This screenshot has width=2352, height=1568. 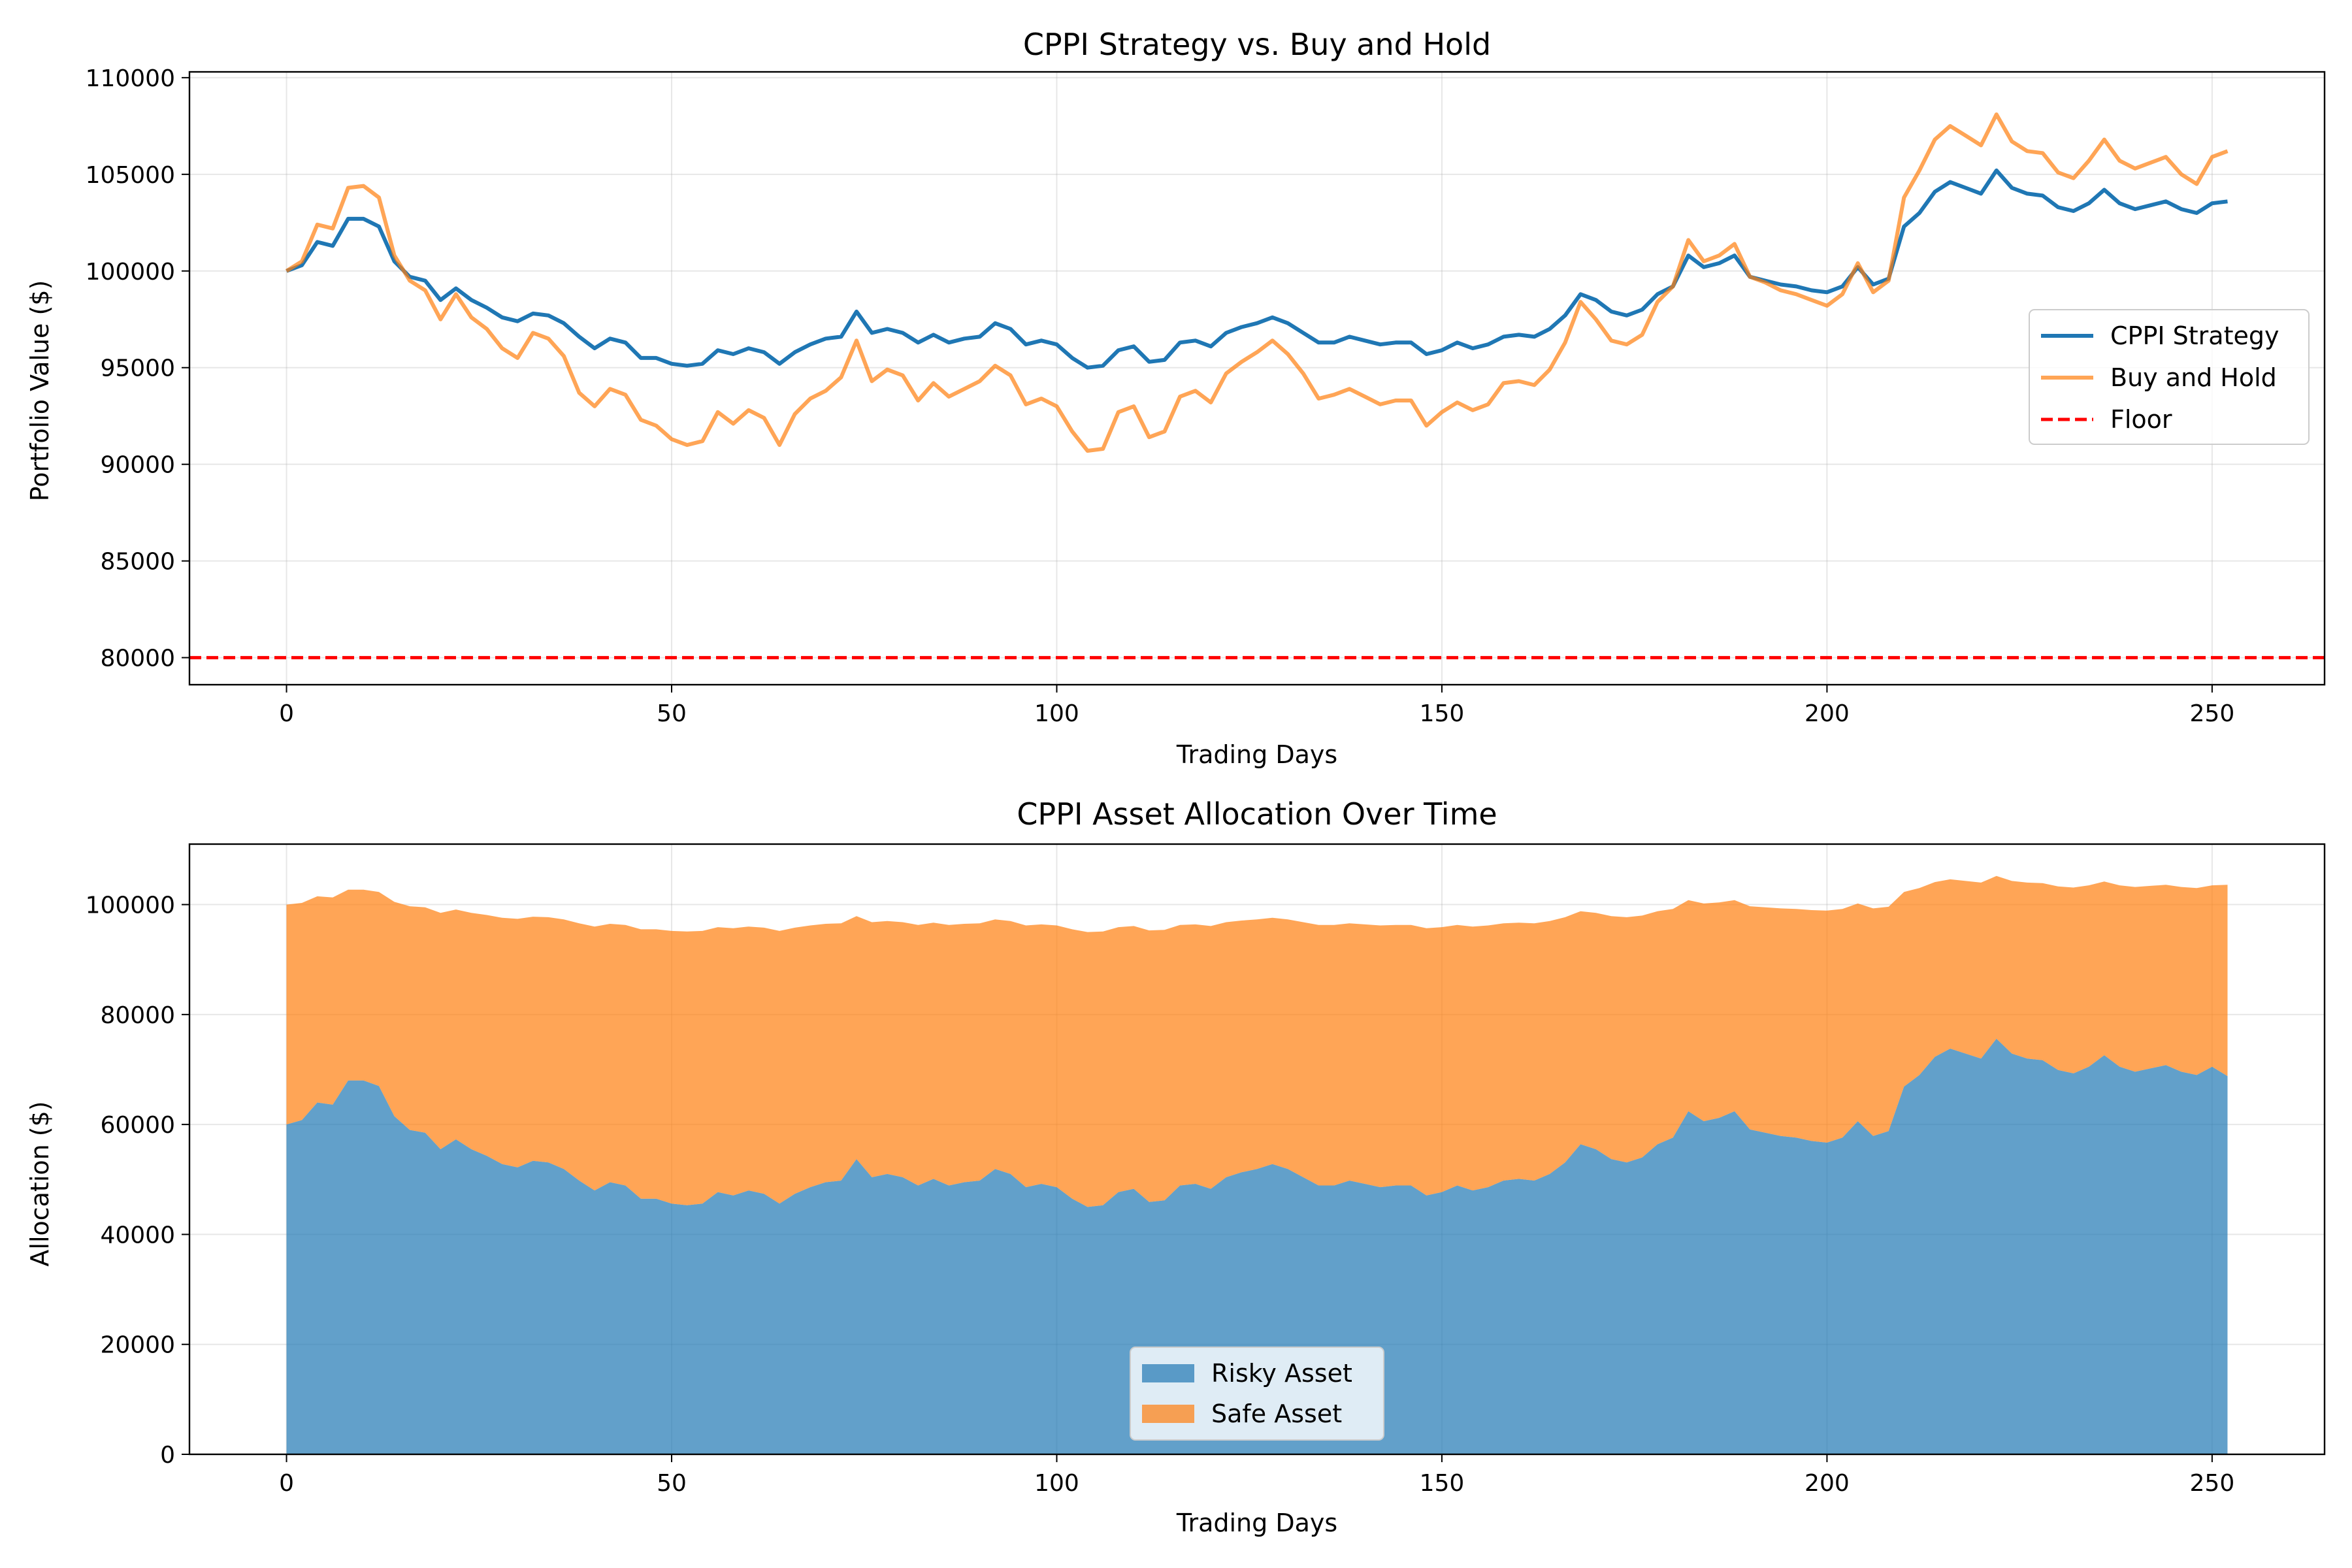 I want to click on chart-title: CPPI Strategy vs. Buy and Hold, so click(x=1257, y=44).